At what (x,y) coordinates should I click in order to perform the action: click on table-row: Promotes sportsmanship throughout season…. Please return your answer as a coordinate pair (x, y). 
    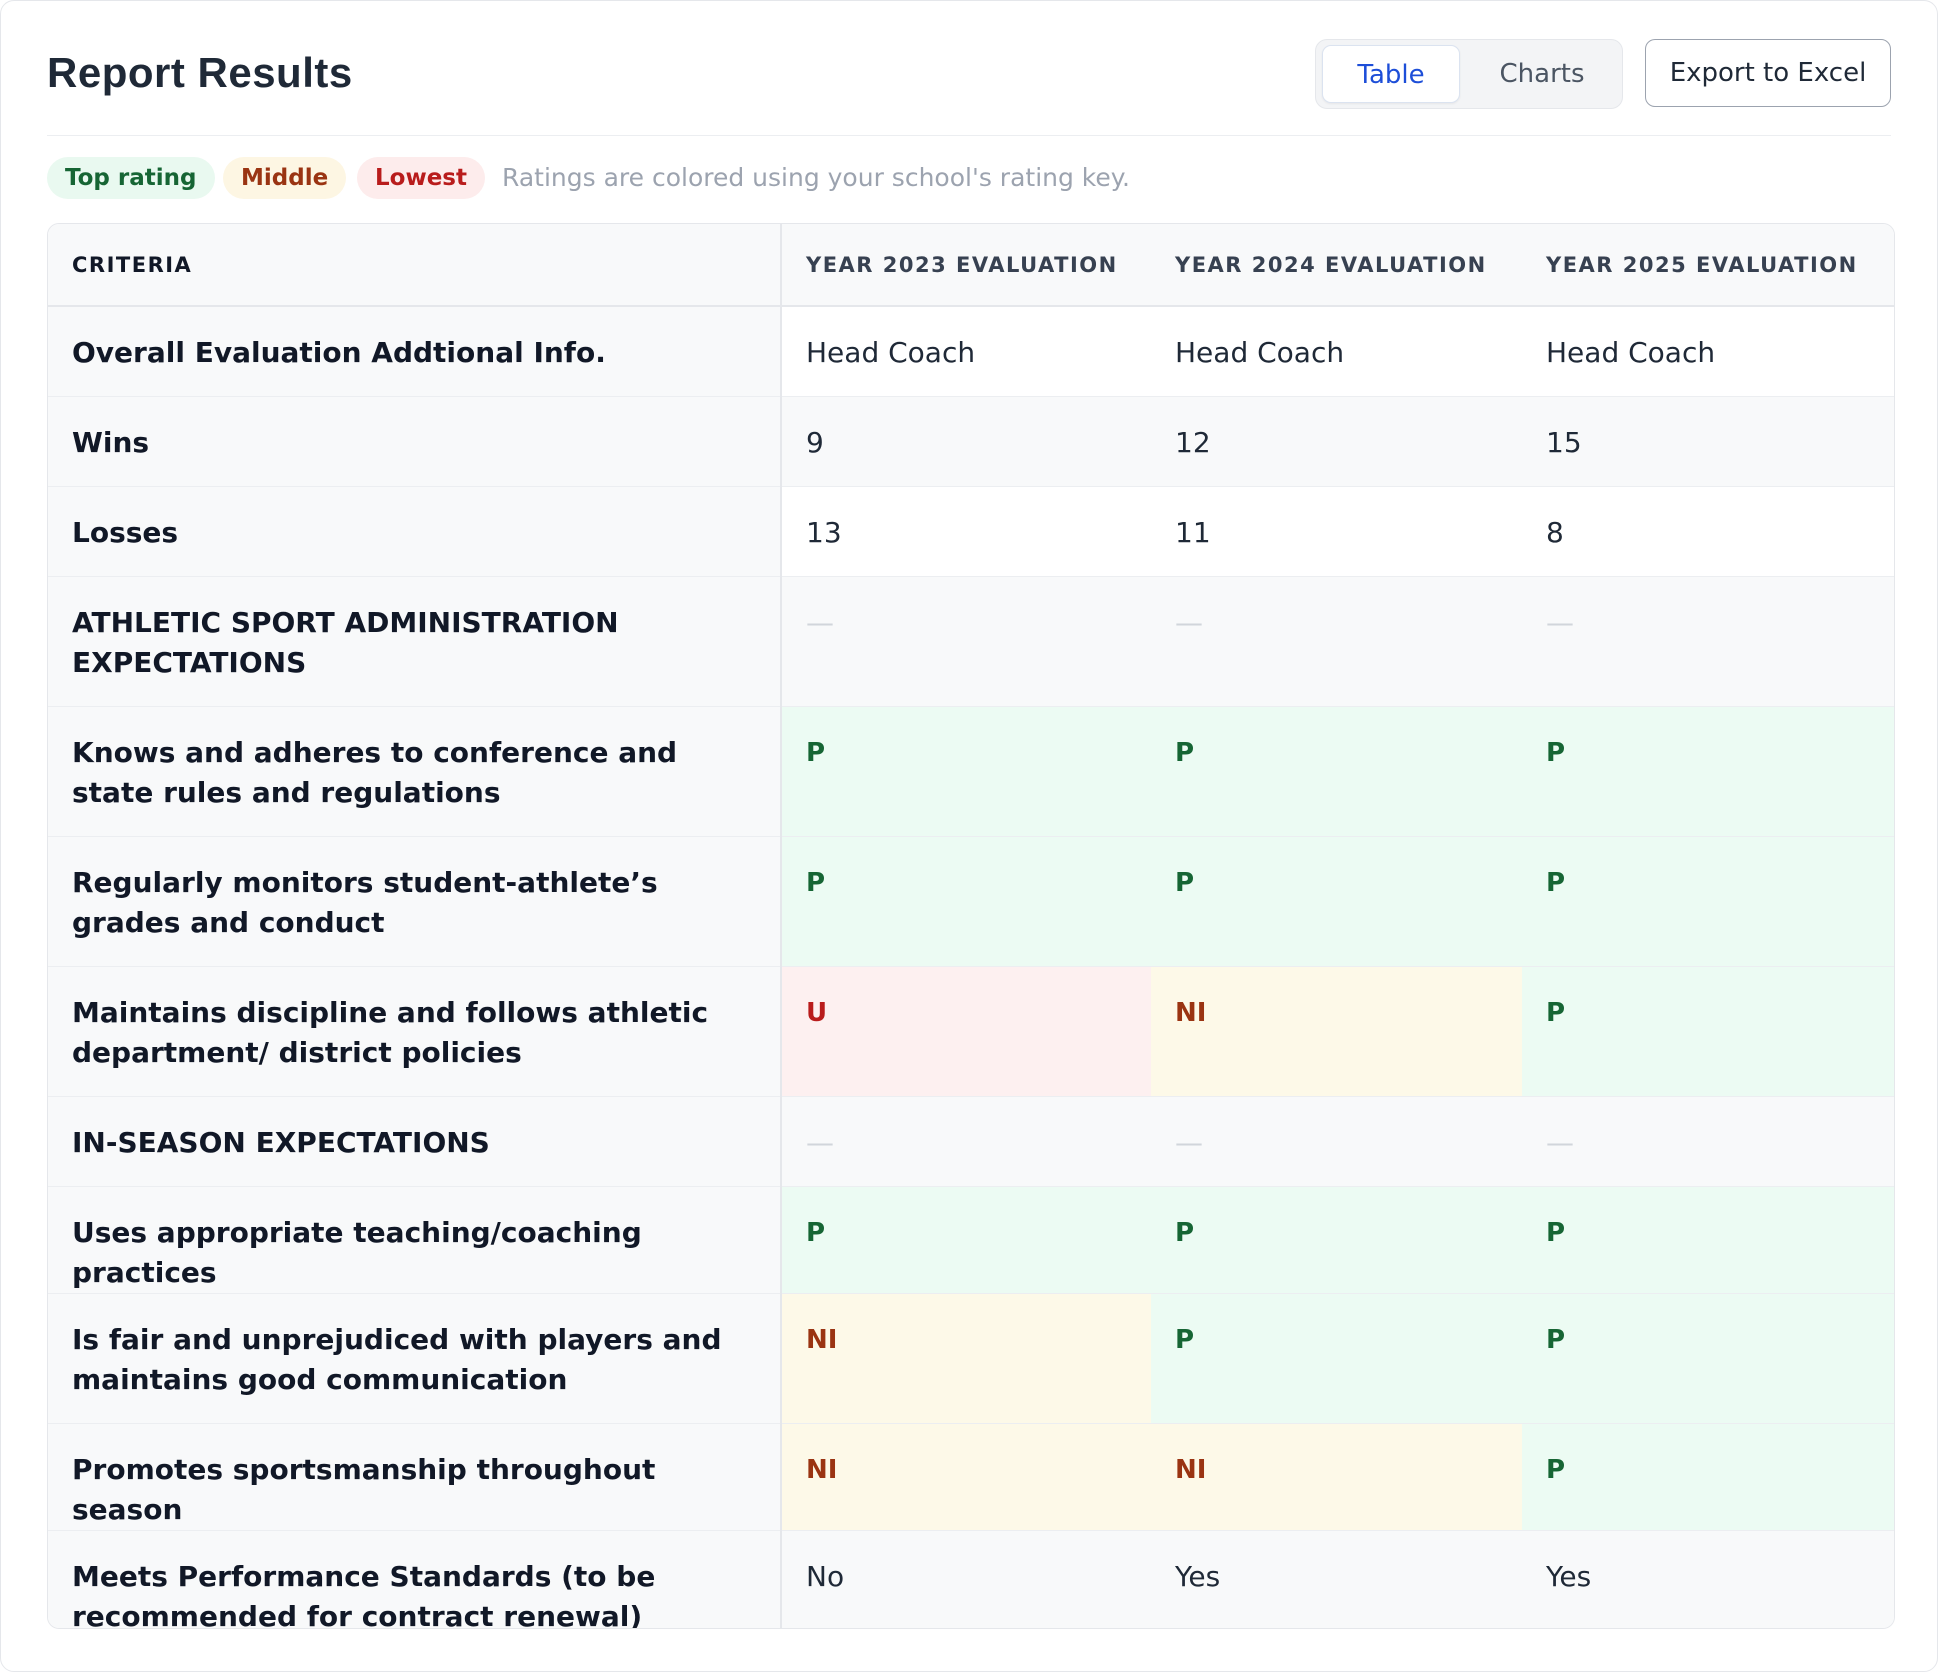
    Looking at the image, I should click on (971, 1477).